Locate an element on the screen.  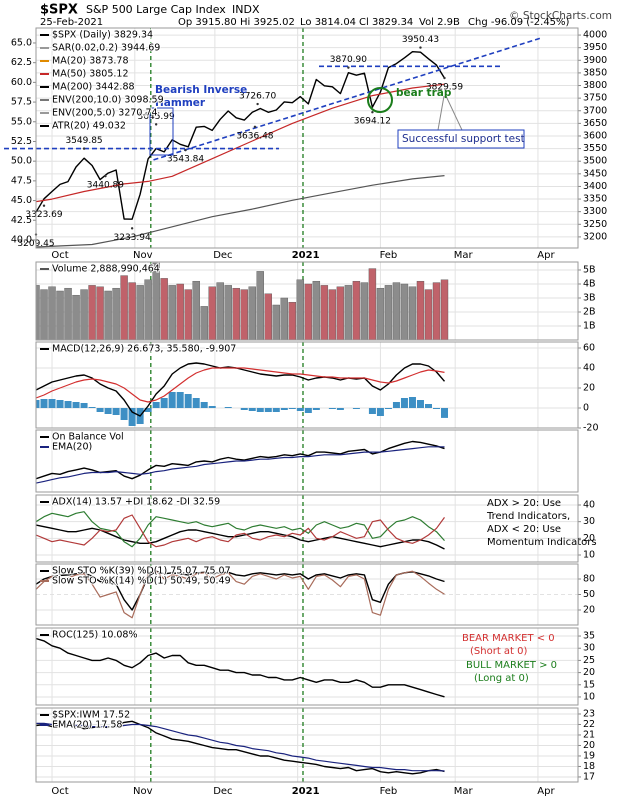
y-tick-label: 10 is located at coordinates (589, 696).